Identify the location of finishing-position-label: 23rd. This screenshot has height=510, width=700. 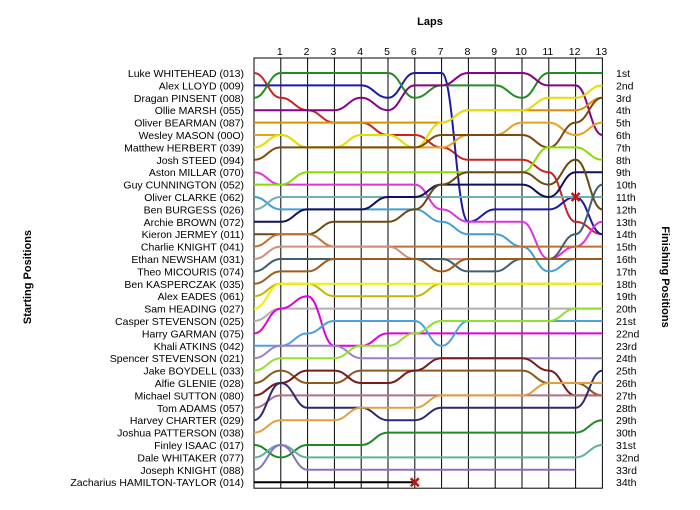
(626, 347).